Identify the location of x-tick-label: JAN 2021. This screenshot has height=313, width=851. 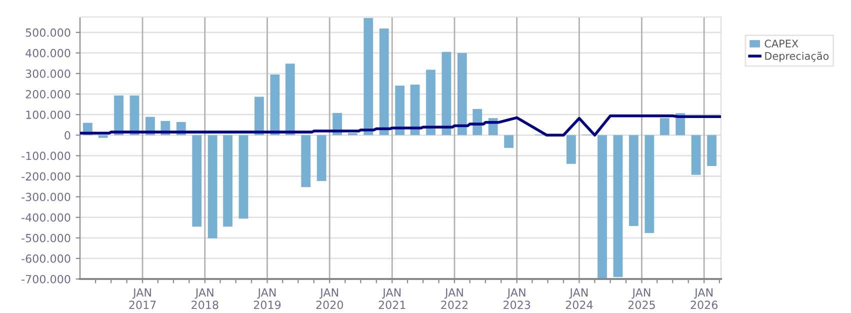
(392, 299).